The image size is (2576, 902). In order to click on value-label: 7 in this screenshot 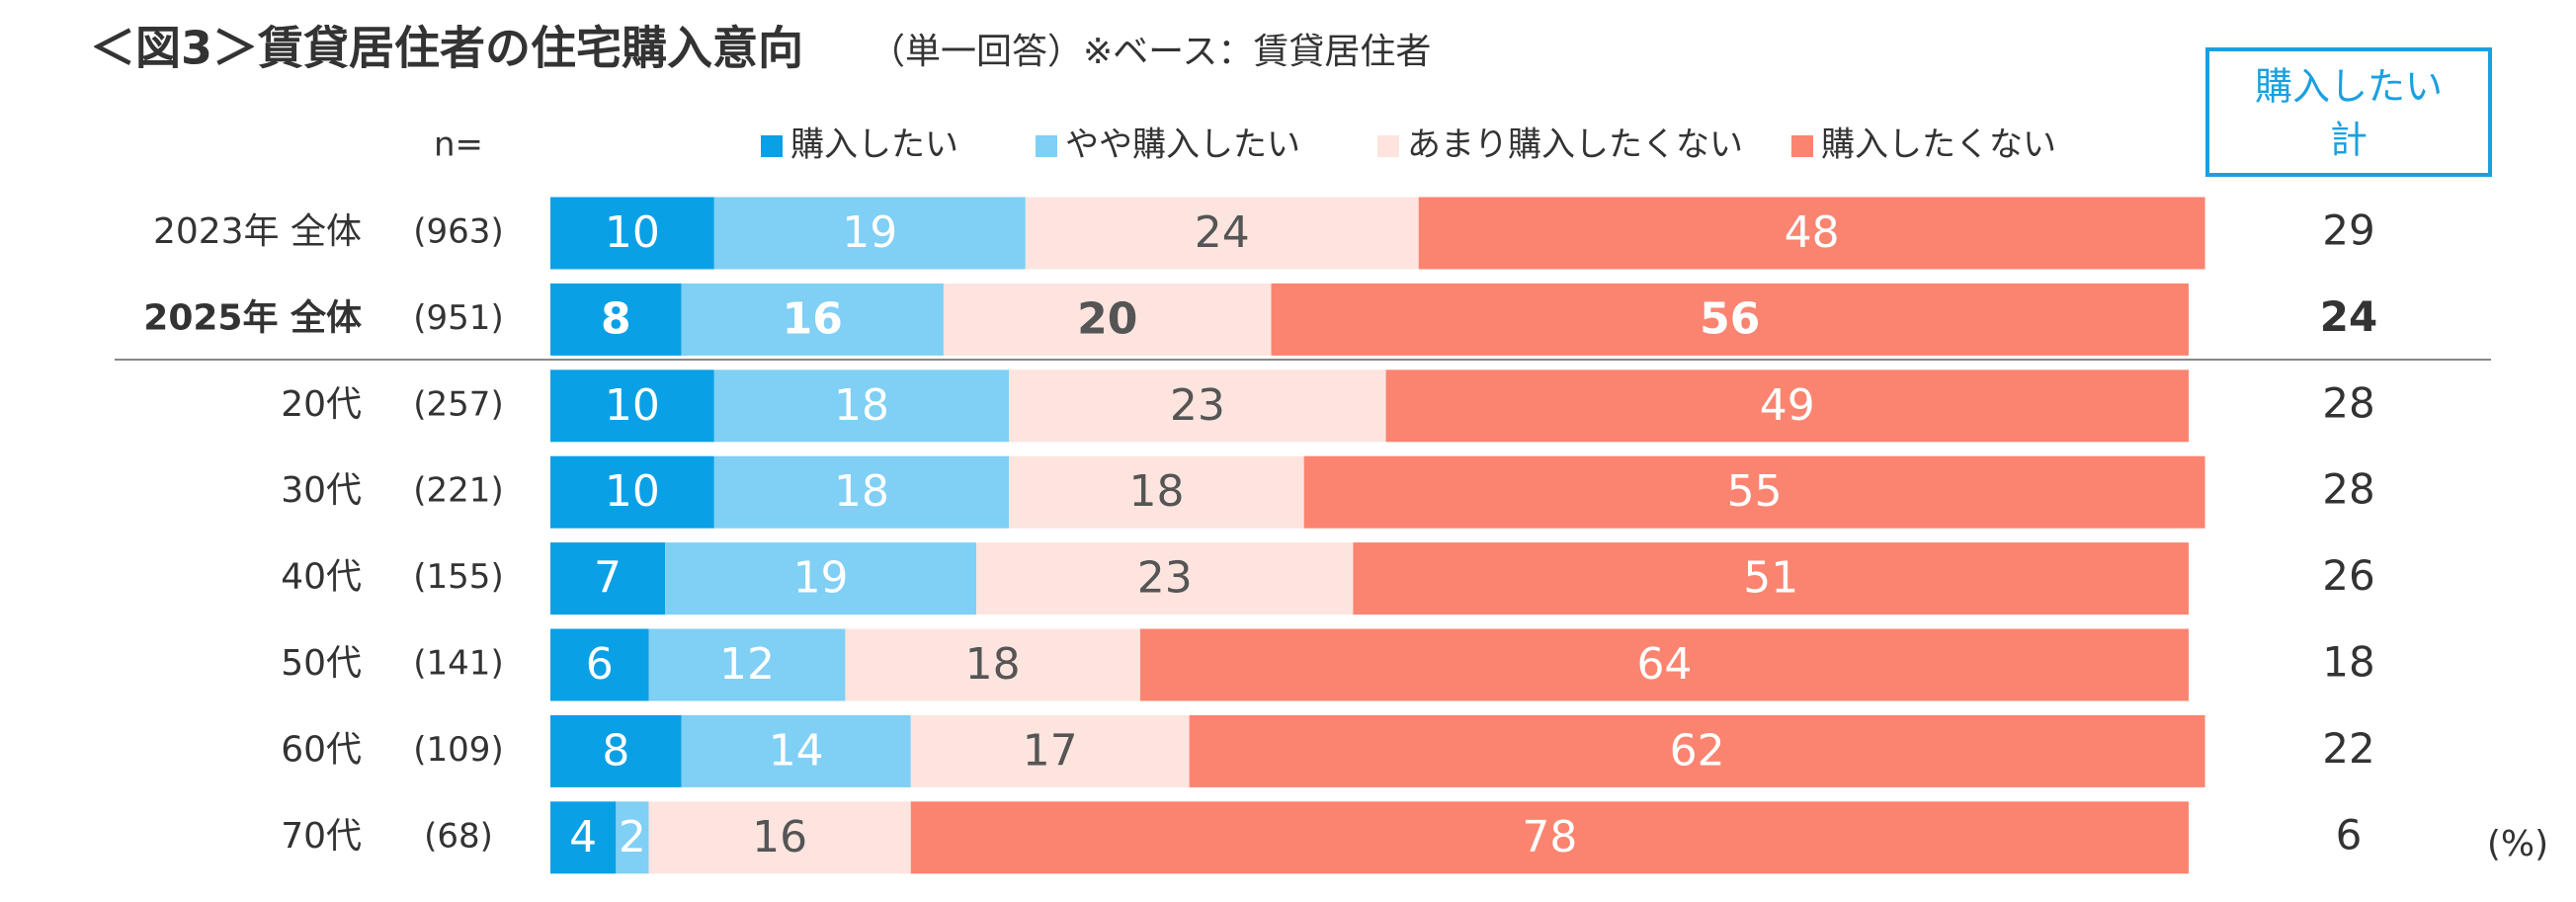, I will do `click(608, 578)`.